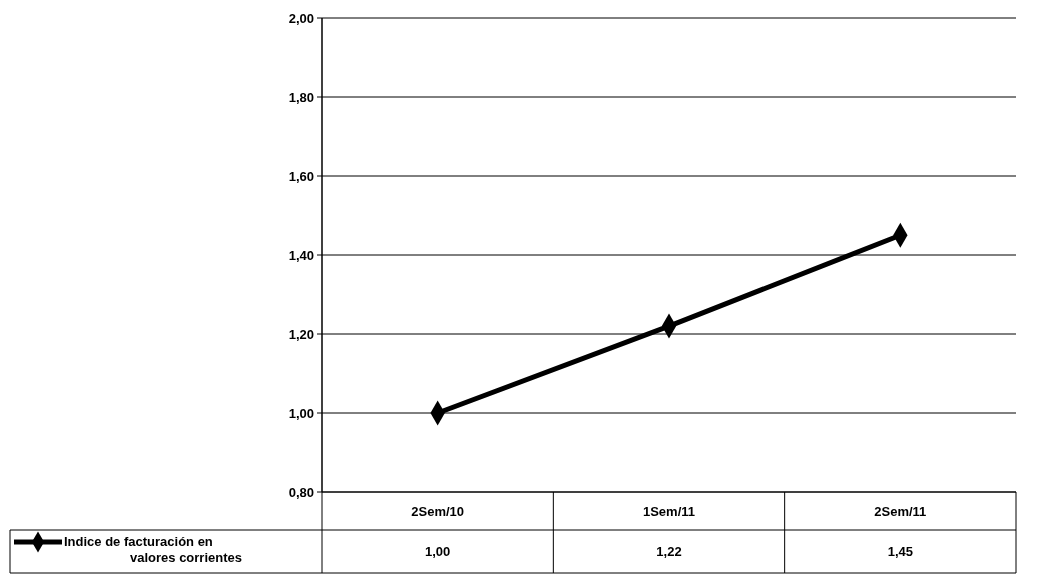  What do you see at coordinates (301, 413) in the screenshot?
I see `y-tick-label: 1,00` at bounding box center [301, 413].